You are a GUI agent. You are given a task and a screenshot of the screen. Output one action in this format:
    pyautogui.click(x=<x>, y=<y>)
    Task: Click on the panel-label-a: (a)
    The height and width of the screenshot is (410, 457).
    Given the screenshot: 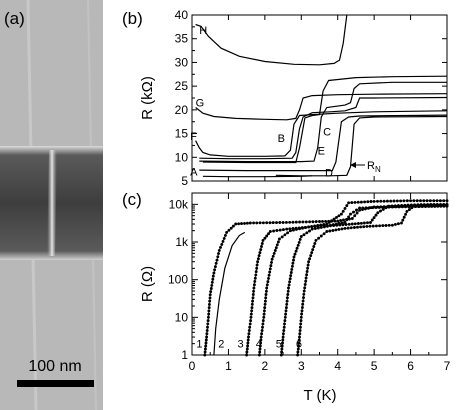 What is the action you would take?
    pyautogui.click(x=14, y=18)
    